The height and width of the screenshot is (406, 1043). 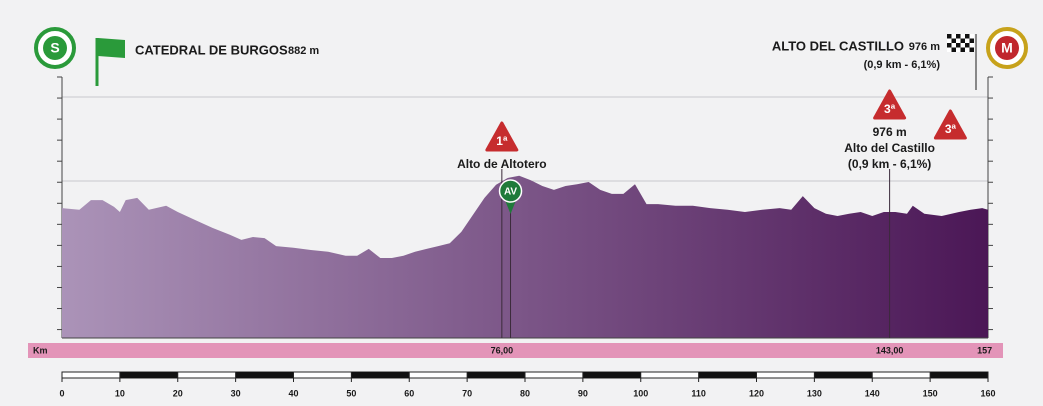 I want to click on x-tick-label: 40, so click(x=293, y=393).